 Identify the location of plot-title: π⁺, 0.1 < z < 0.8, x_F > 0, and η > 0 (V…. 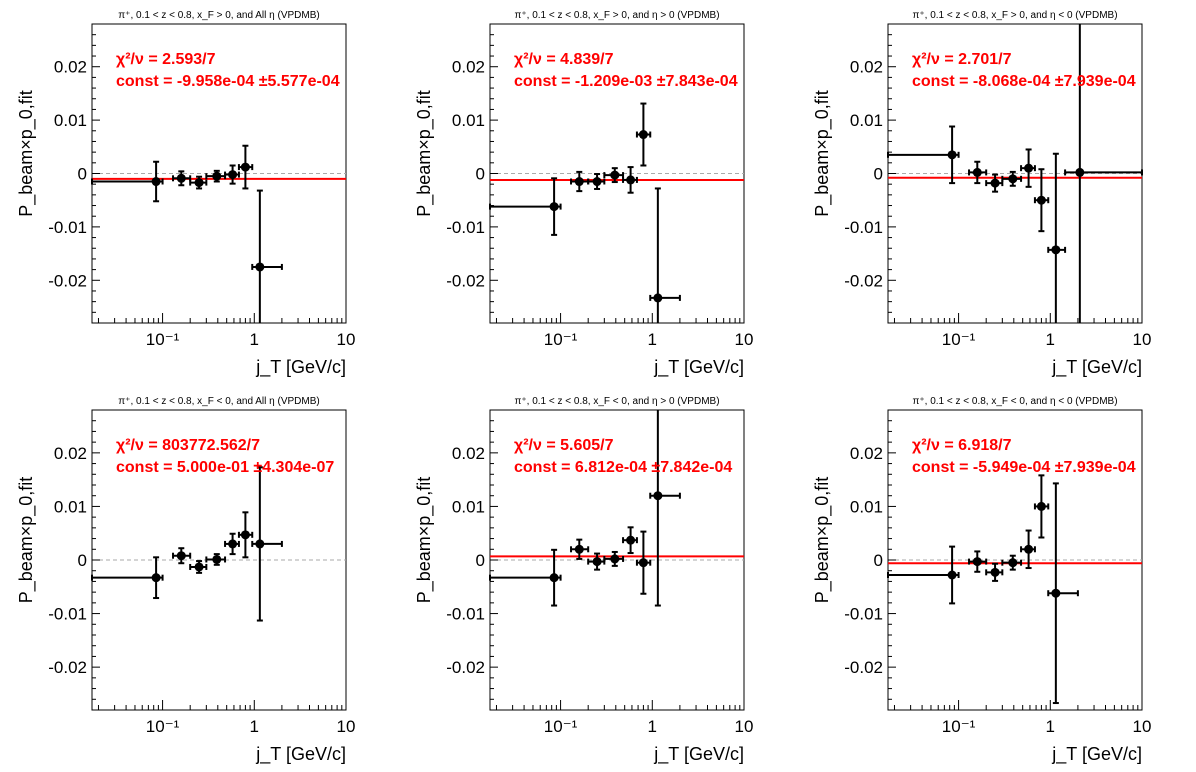
(616, 15).